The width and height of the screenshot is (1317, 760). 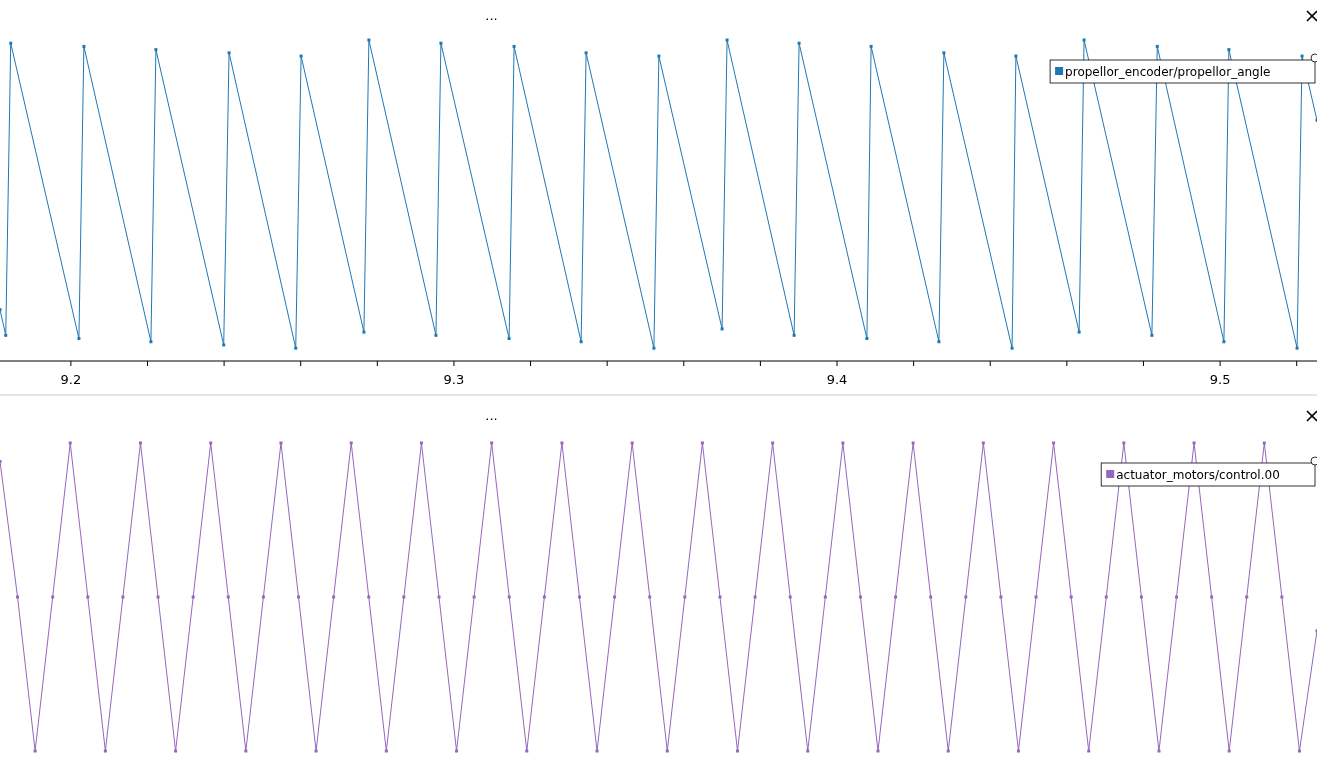 What do you see at coordinates (837, 379) in the screenshot?
I see `x-tick-label: 9.4` at bounding box center [837, 379].